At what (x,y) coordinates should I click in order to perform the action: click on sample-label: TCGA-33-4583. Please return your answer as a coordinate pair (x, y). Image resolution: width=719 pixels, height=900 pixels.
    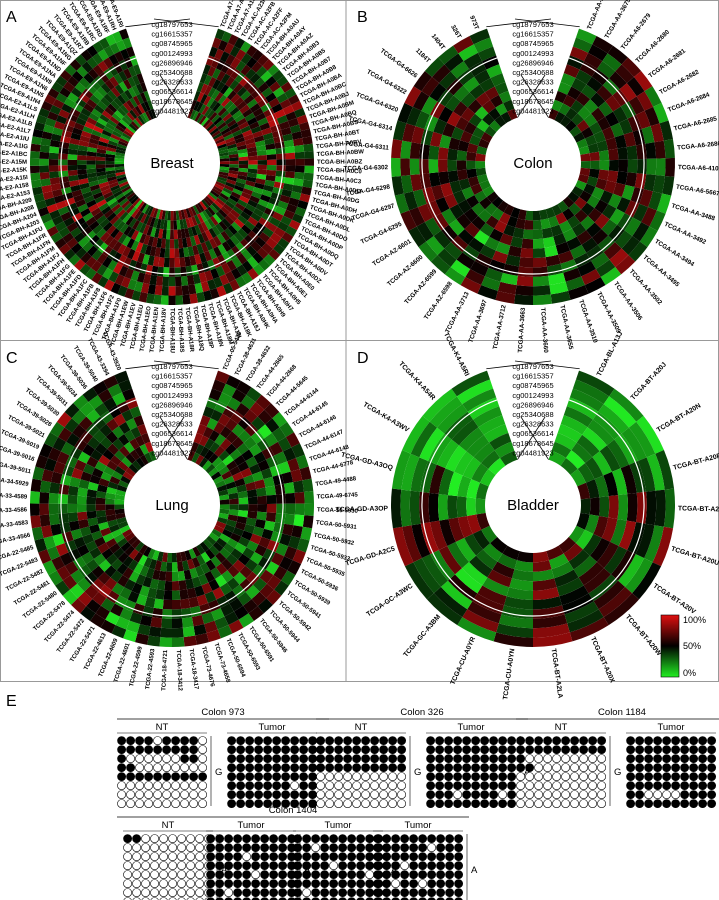
    Looking at the image, I should click on (14, 525).